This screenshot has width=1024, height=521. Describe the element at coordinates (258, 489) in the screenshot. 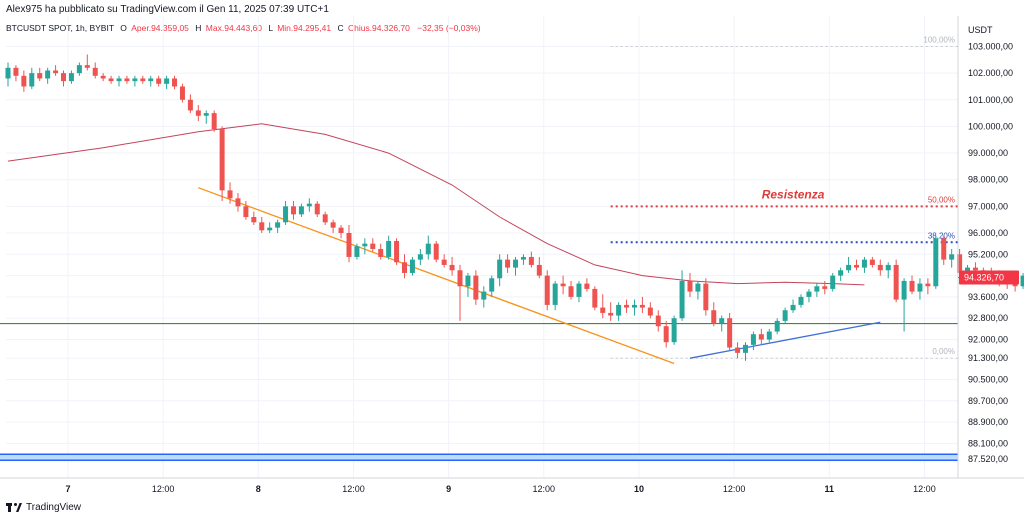

I see `x-tick-label: 8` at that location.